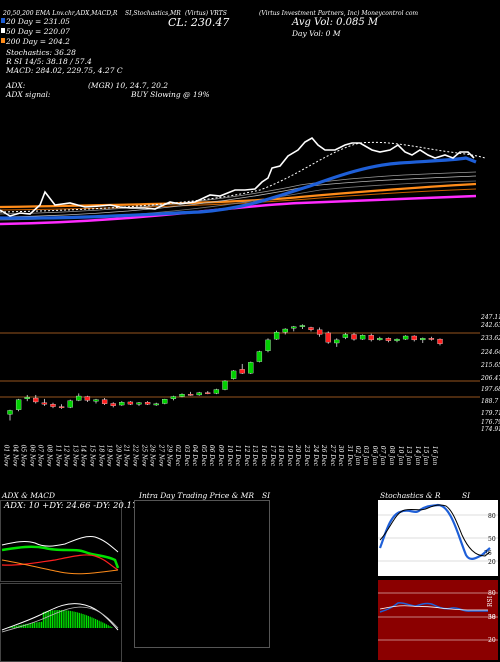  Describe the element at coordinates (434, 608) in the screenshot. I see `rsi-signal-line` at that location.